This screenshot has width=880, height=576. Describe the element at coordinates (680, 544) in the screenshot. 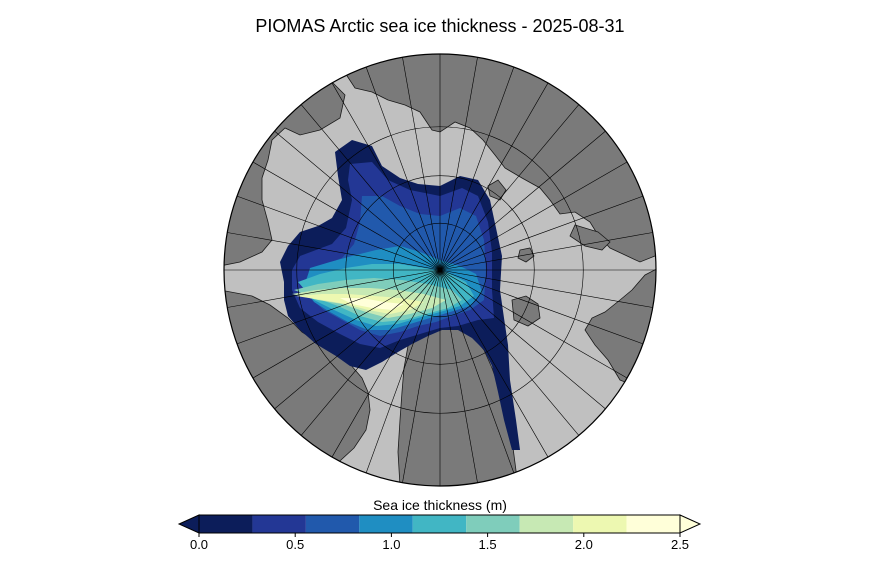

I see `colorbar-tick-label: 2.5` at that location.